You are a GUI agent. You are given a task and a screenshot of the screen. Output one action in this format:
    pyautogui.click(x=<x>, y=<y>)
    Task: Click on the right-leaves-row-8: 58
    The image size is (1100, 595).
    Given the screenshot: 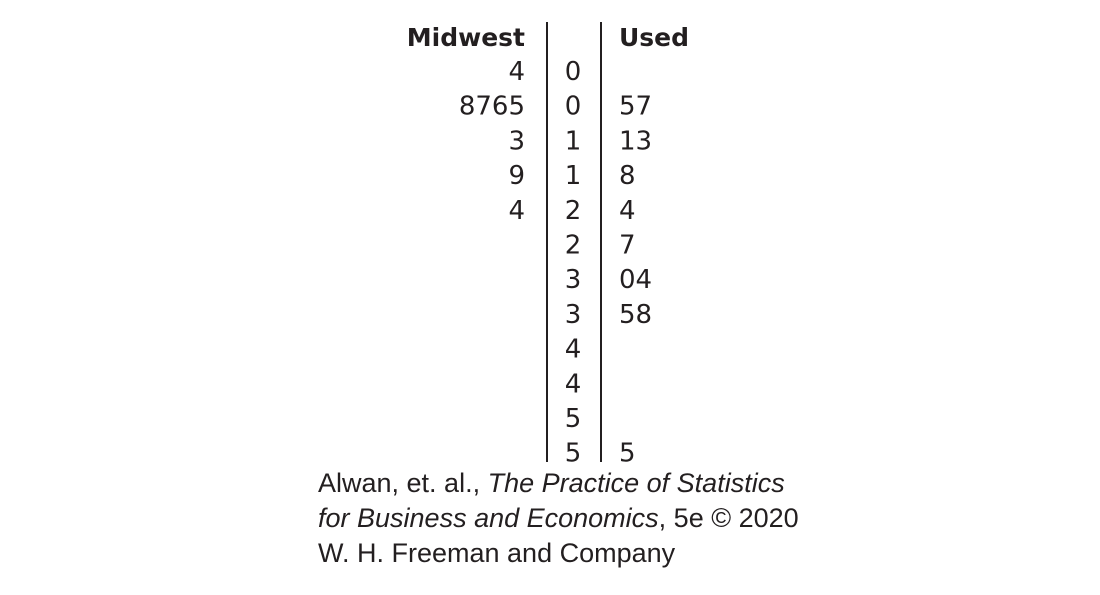 What is the action you would take?
    pyautogui.click(x=635, y=315)
    